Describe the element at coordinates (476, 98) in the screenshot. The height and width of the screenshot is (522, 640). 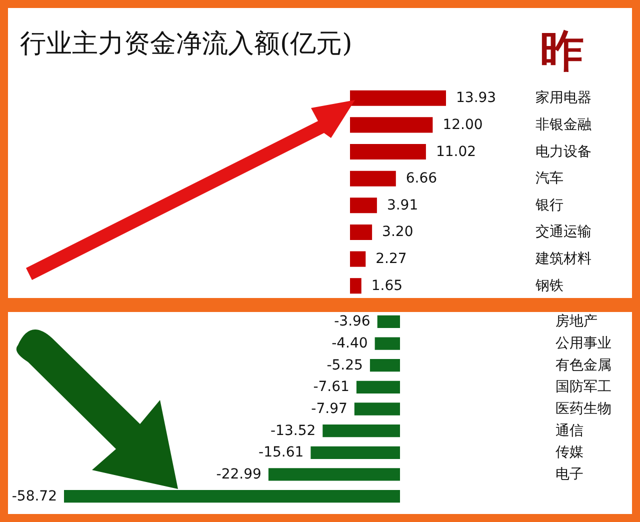
I see `data-label: 13.93` at that location.